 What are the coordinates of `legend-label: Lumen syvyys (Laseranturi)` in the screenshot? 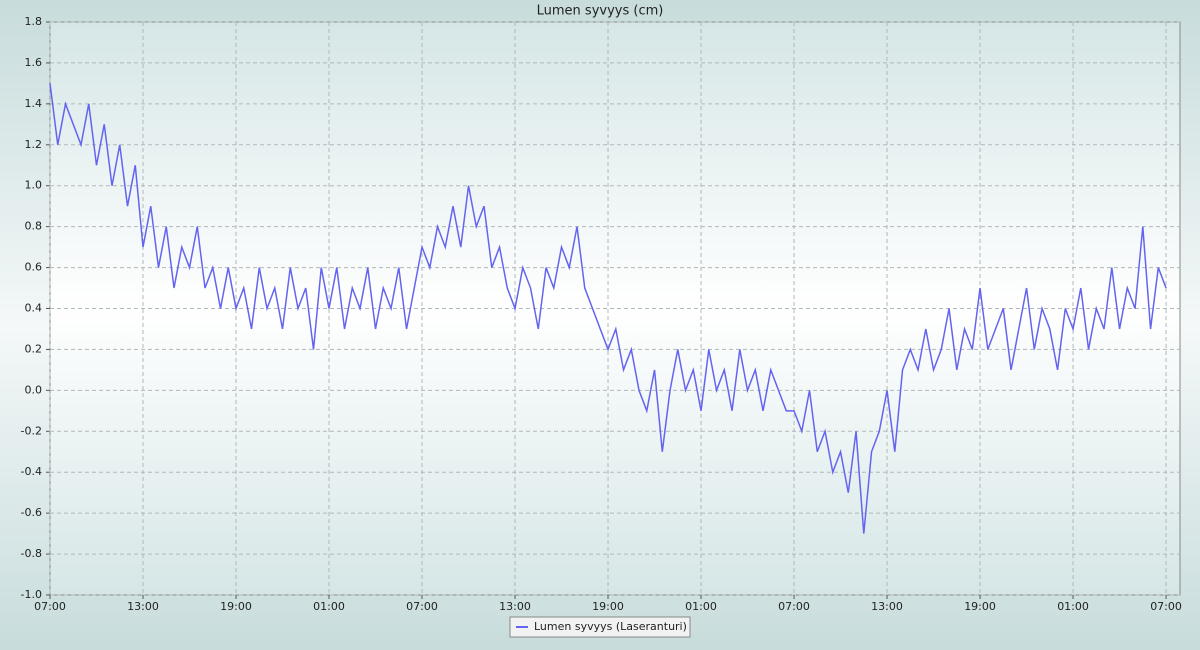 It's located at (610, 626).